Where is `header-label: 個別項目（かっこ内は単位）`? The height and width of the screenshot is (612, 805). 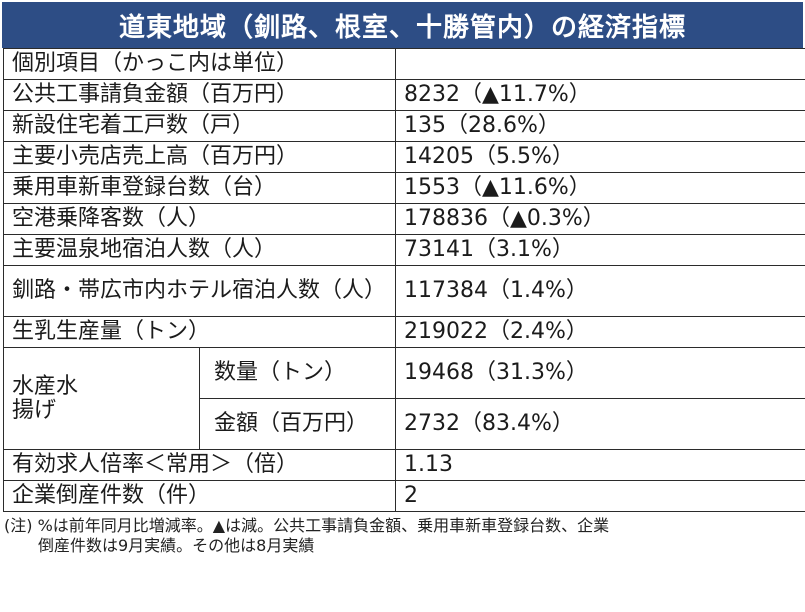
header-label: 個別項目（かっこ内は単位） is located at coordinates (200, 64).